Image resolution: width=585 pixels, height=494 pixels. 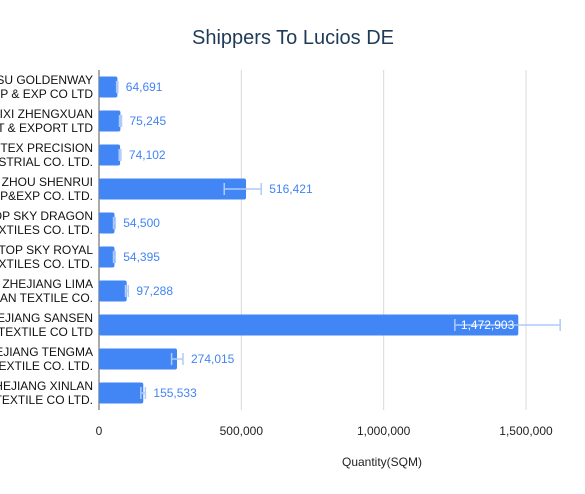 I want to click on category-label: TEX PRECISION STRIAL CO. LTD., so click(x=46, y=155).